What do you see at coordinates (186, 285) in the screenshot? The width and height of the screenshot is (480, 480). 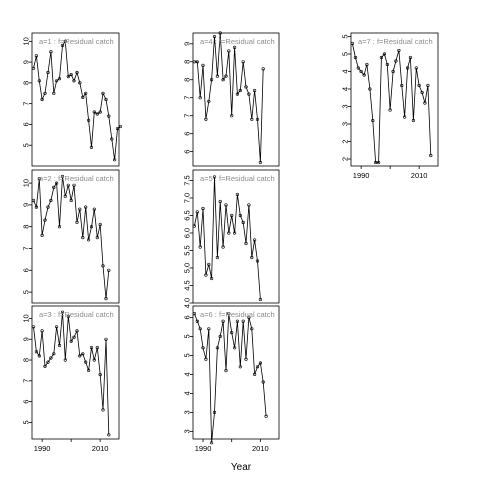 I see `y-tick-label: 4.5` at bounding box center [186, 285].